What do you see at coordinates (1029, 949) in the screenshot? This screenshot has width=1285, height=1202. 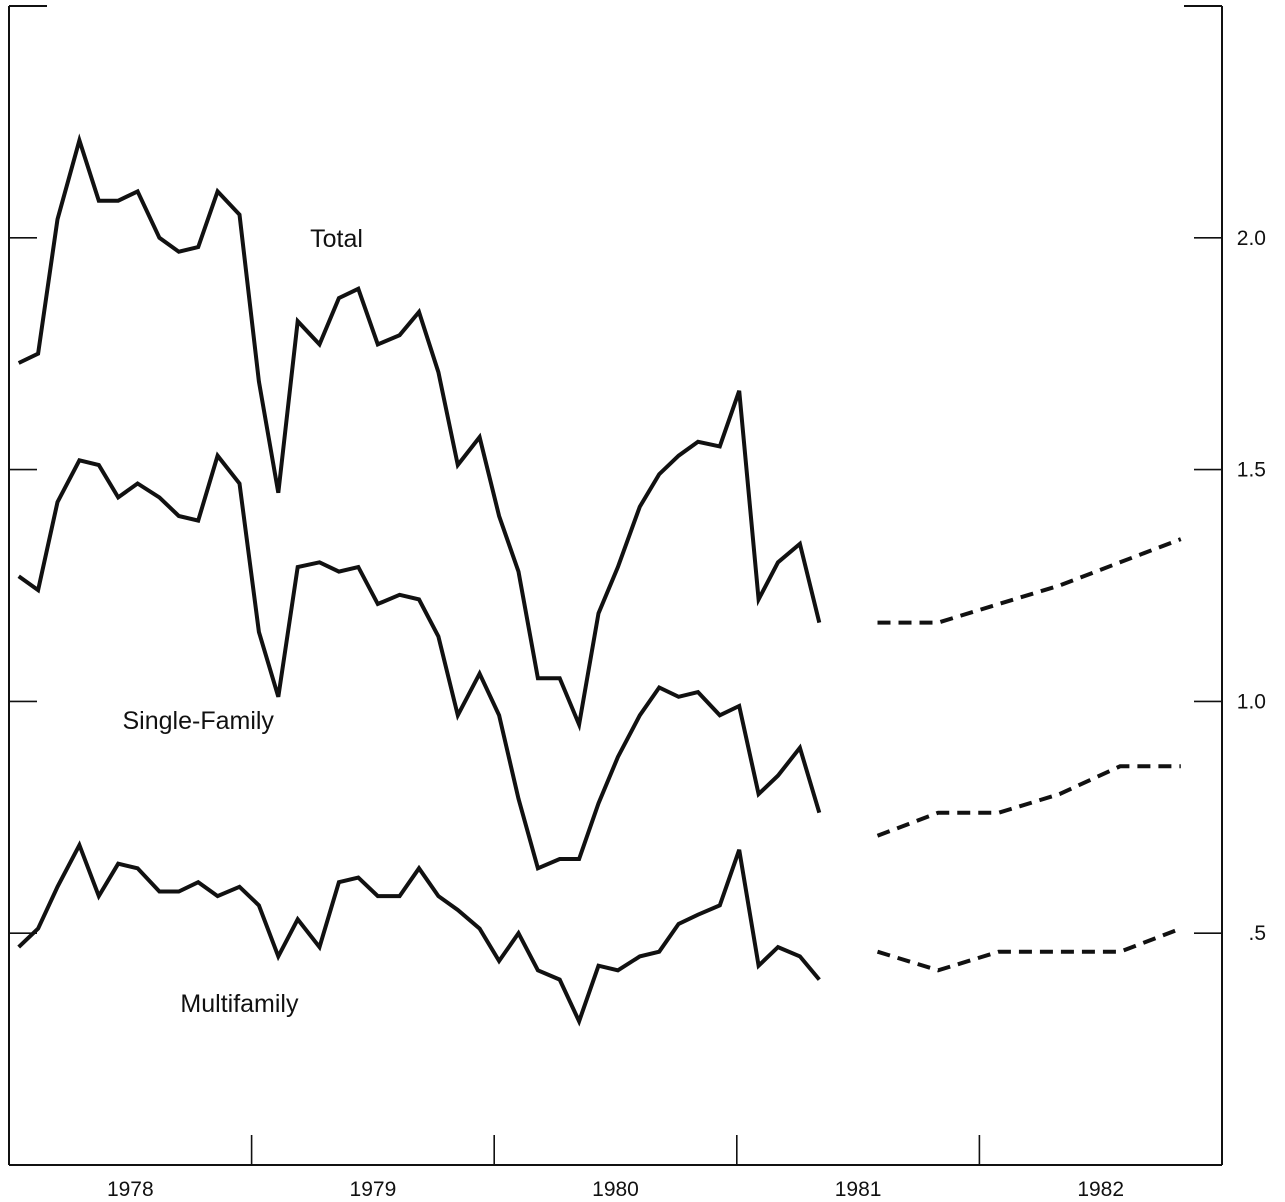 I see `series-forecast-multifamily` at bounding box center [1029, 949].